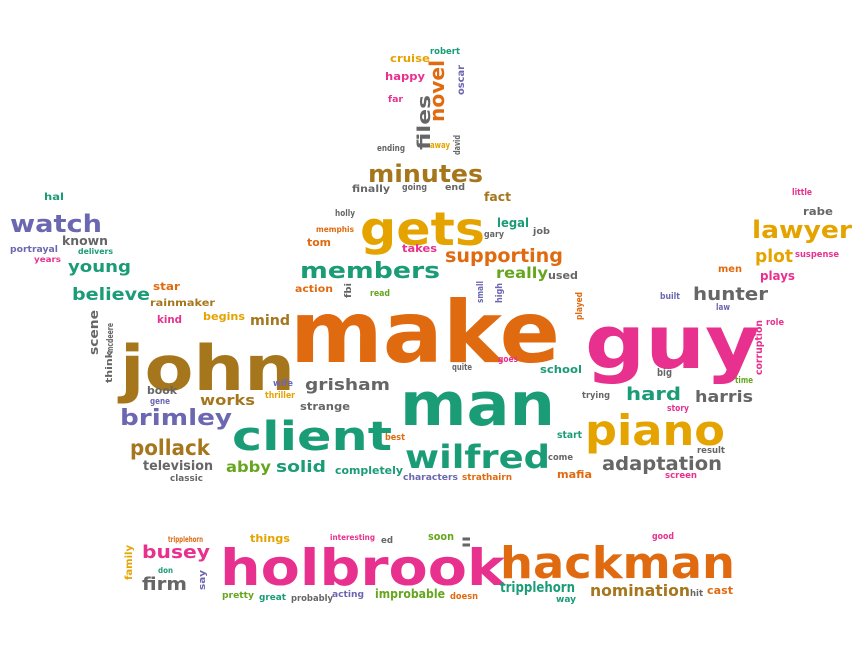 This screenshot has width=864, height=648. Describe the element at coordinates (574, 474) in the screenshot. I see `word-mafia: mafia` at that location.